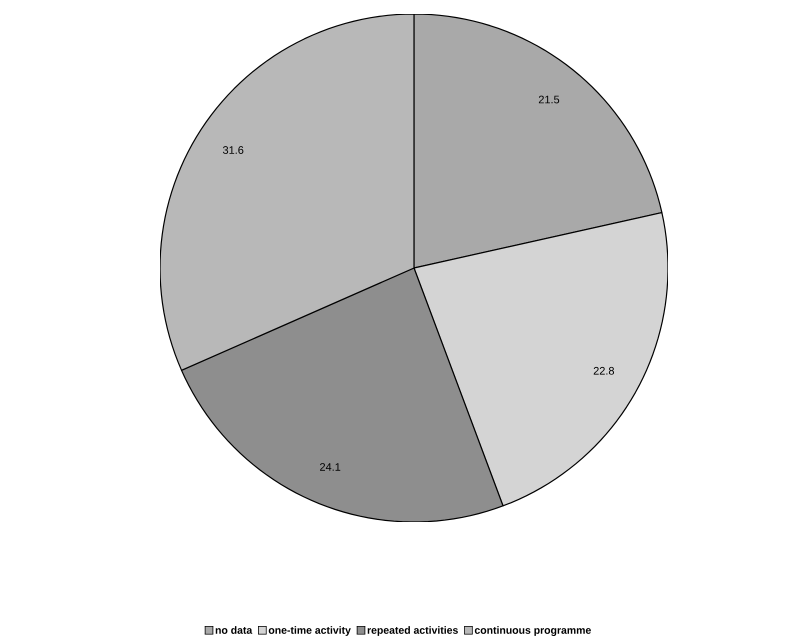  Describe the element at coordinates (532, 631) in the screenshot. I see `legend-label: continuous programme` at that location.